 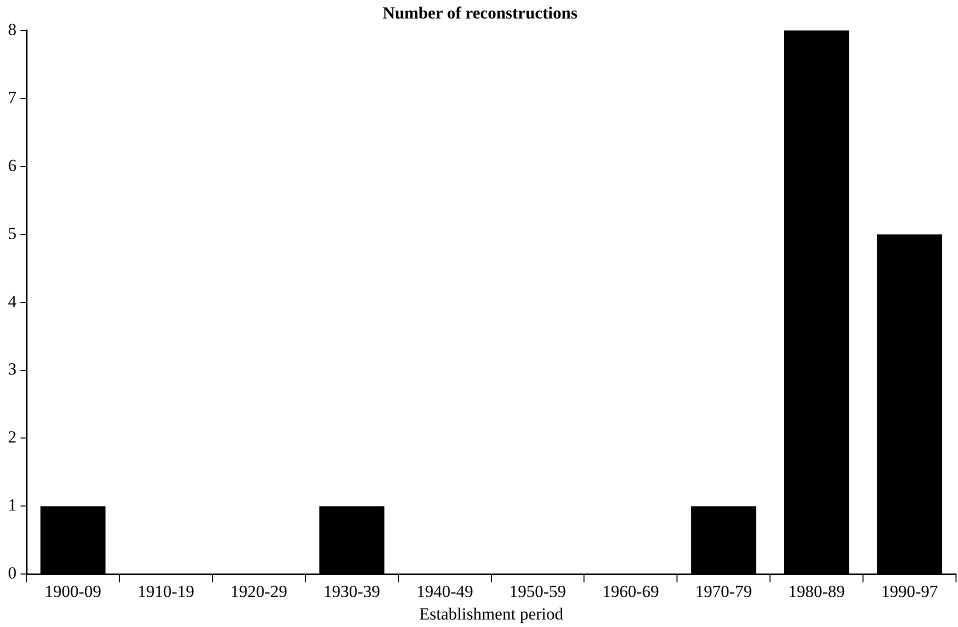 I want to click on y-tick-label: 8, so click(x=12, y=29).